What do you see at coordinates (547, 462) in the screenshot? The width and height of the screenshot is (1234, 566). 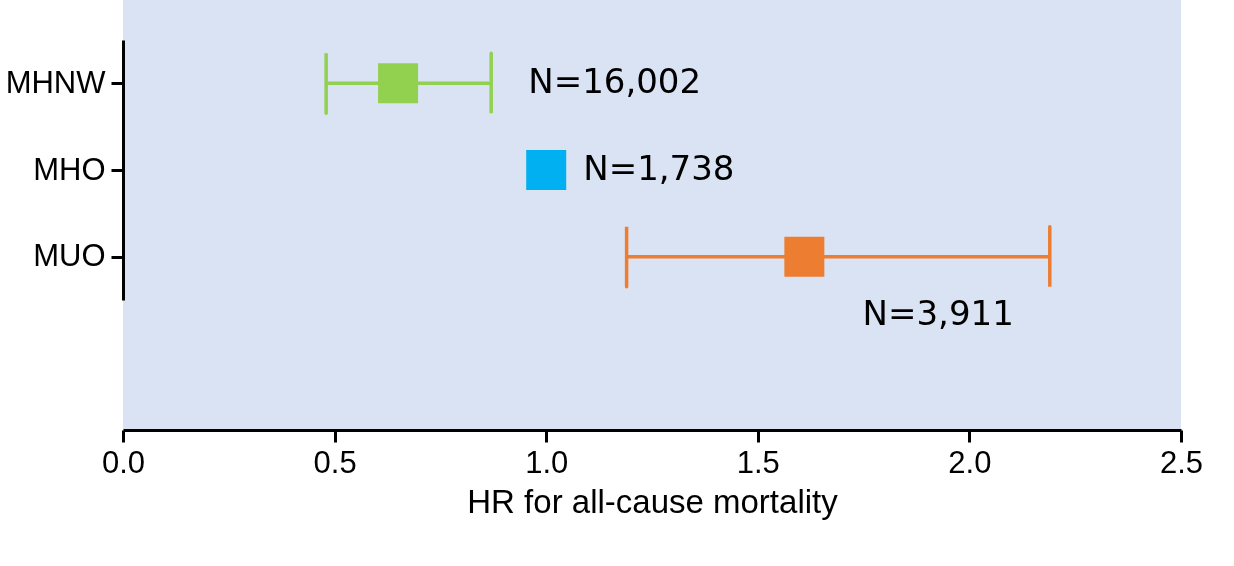 I see `x-tick-label: 1.0` at bounding box center [547, 462].